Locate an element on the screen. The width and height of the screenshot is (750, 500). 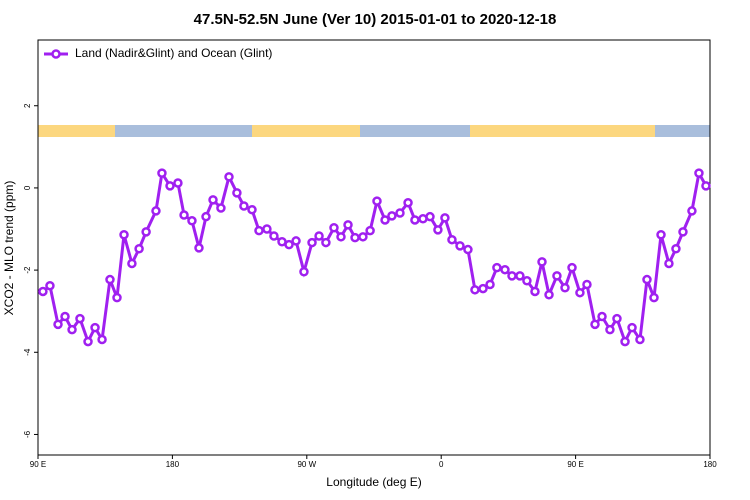
legend-marker is located at coordinates (56, 54).